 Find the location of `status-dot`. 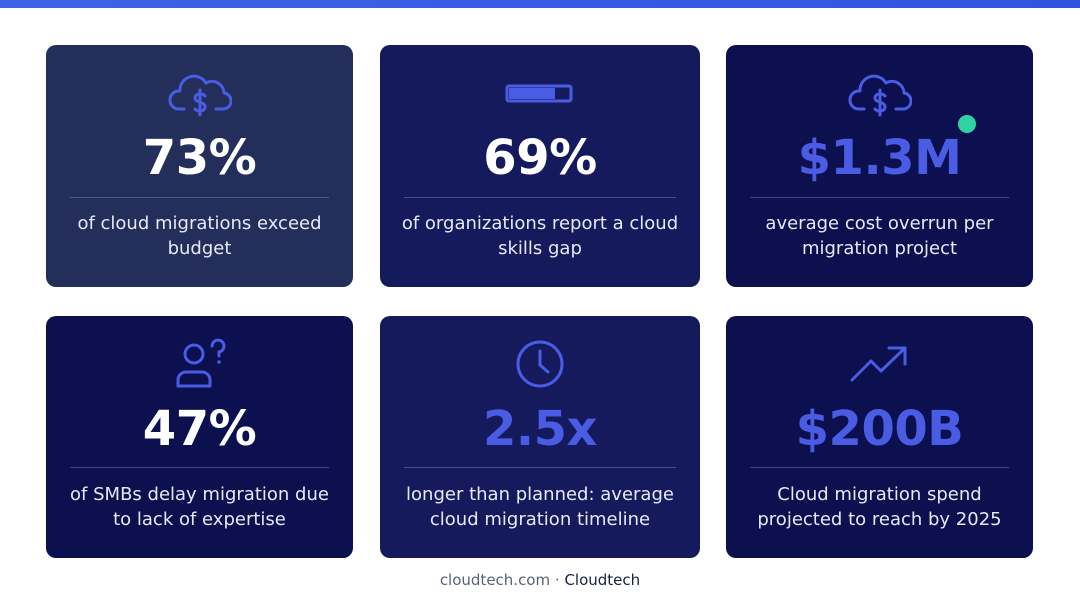

status-dot is located at coordinates (967, 124).